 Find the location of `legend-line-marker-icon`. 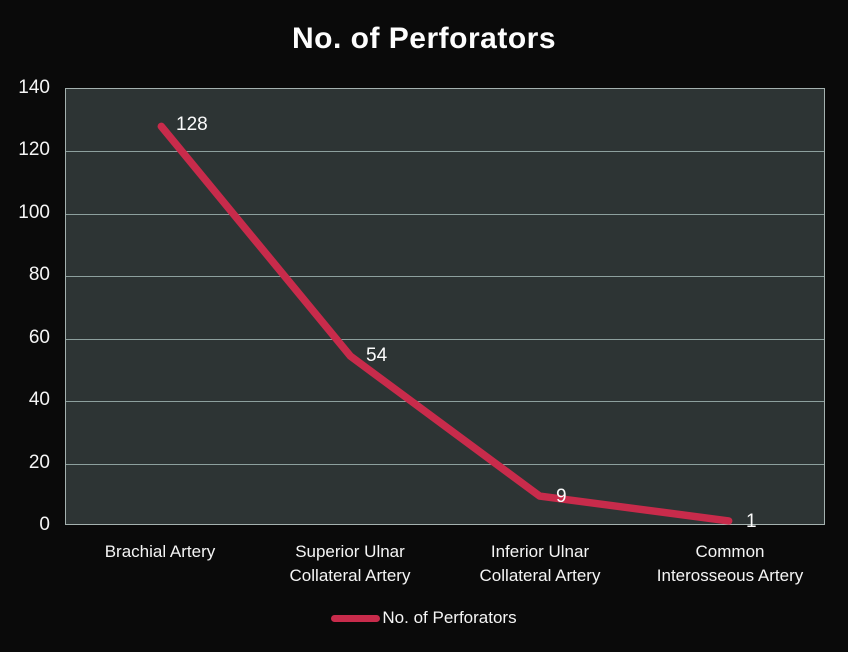

legend-line-marker-icon is located at coordinates (356, 618).